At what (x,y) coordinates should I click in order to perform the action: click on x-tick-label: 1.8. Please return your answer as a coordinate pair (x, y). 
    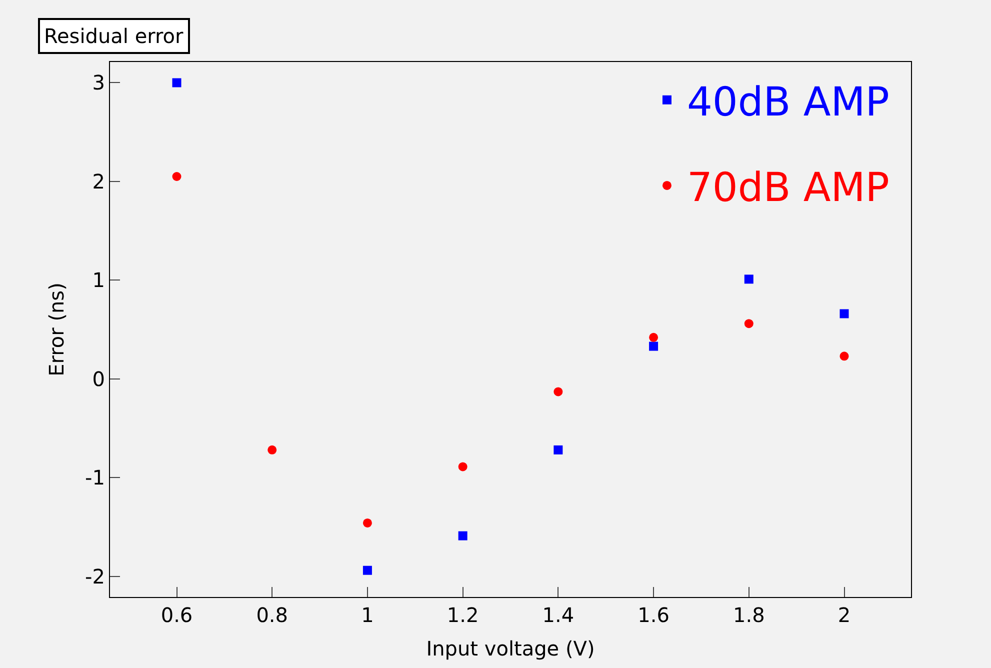
    Looking at the image, I should click on (748, 615).